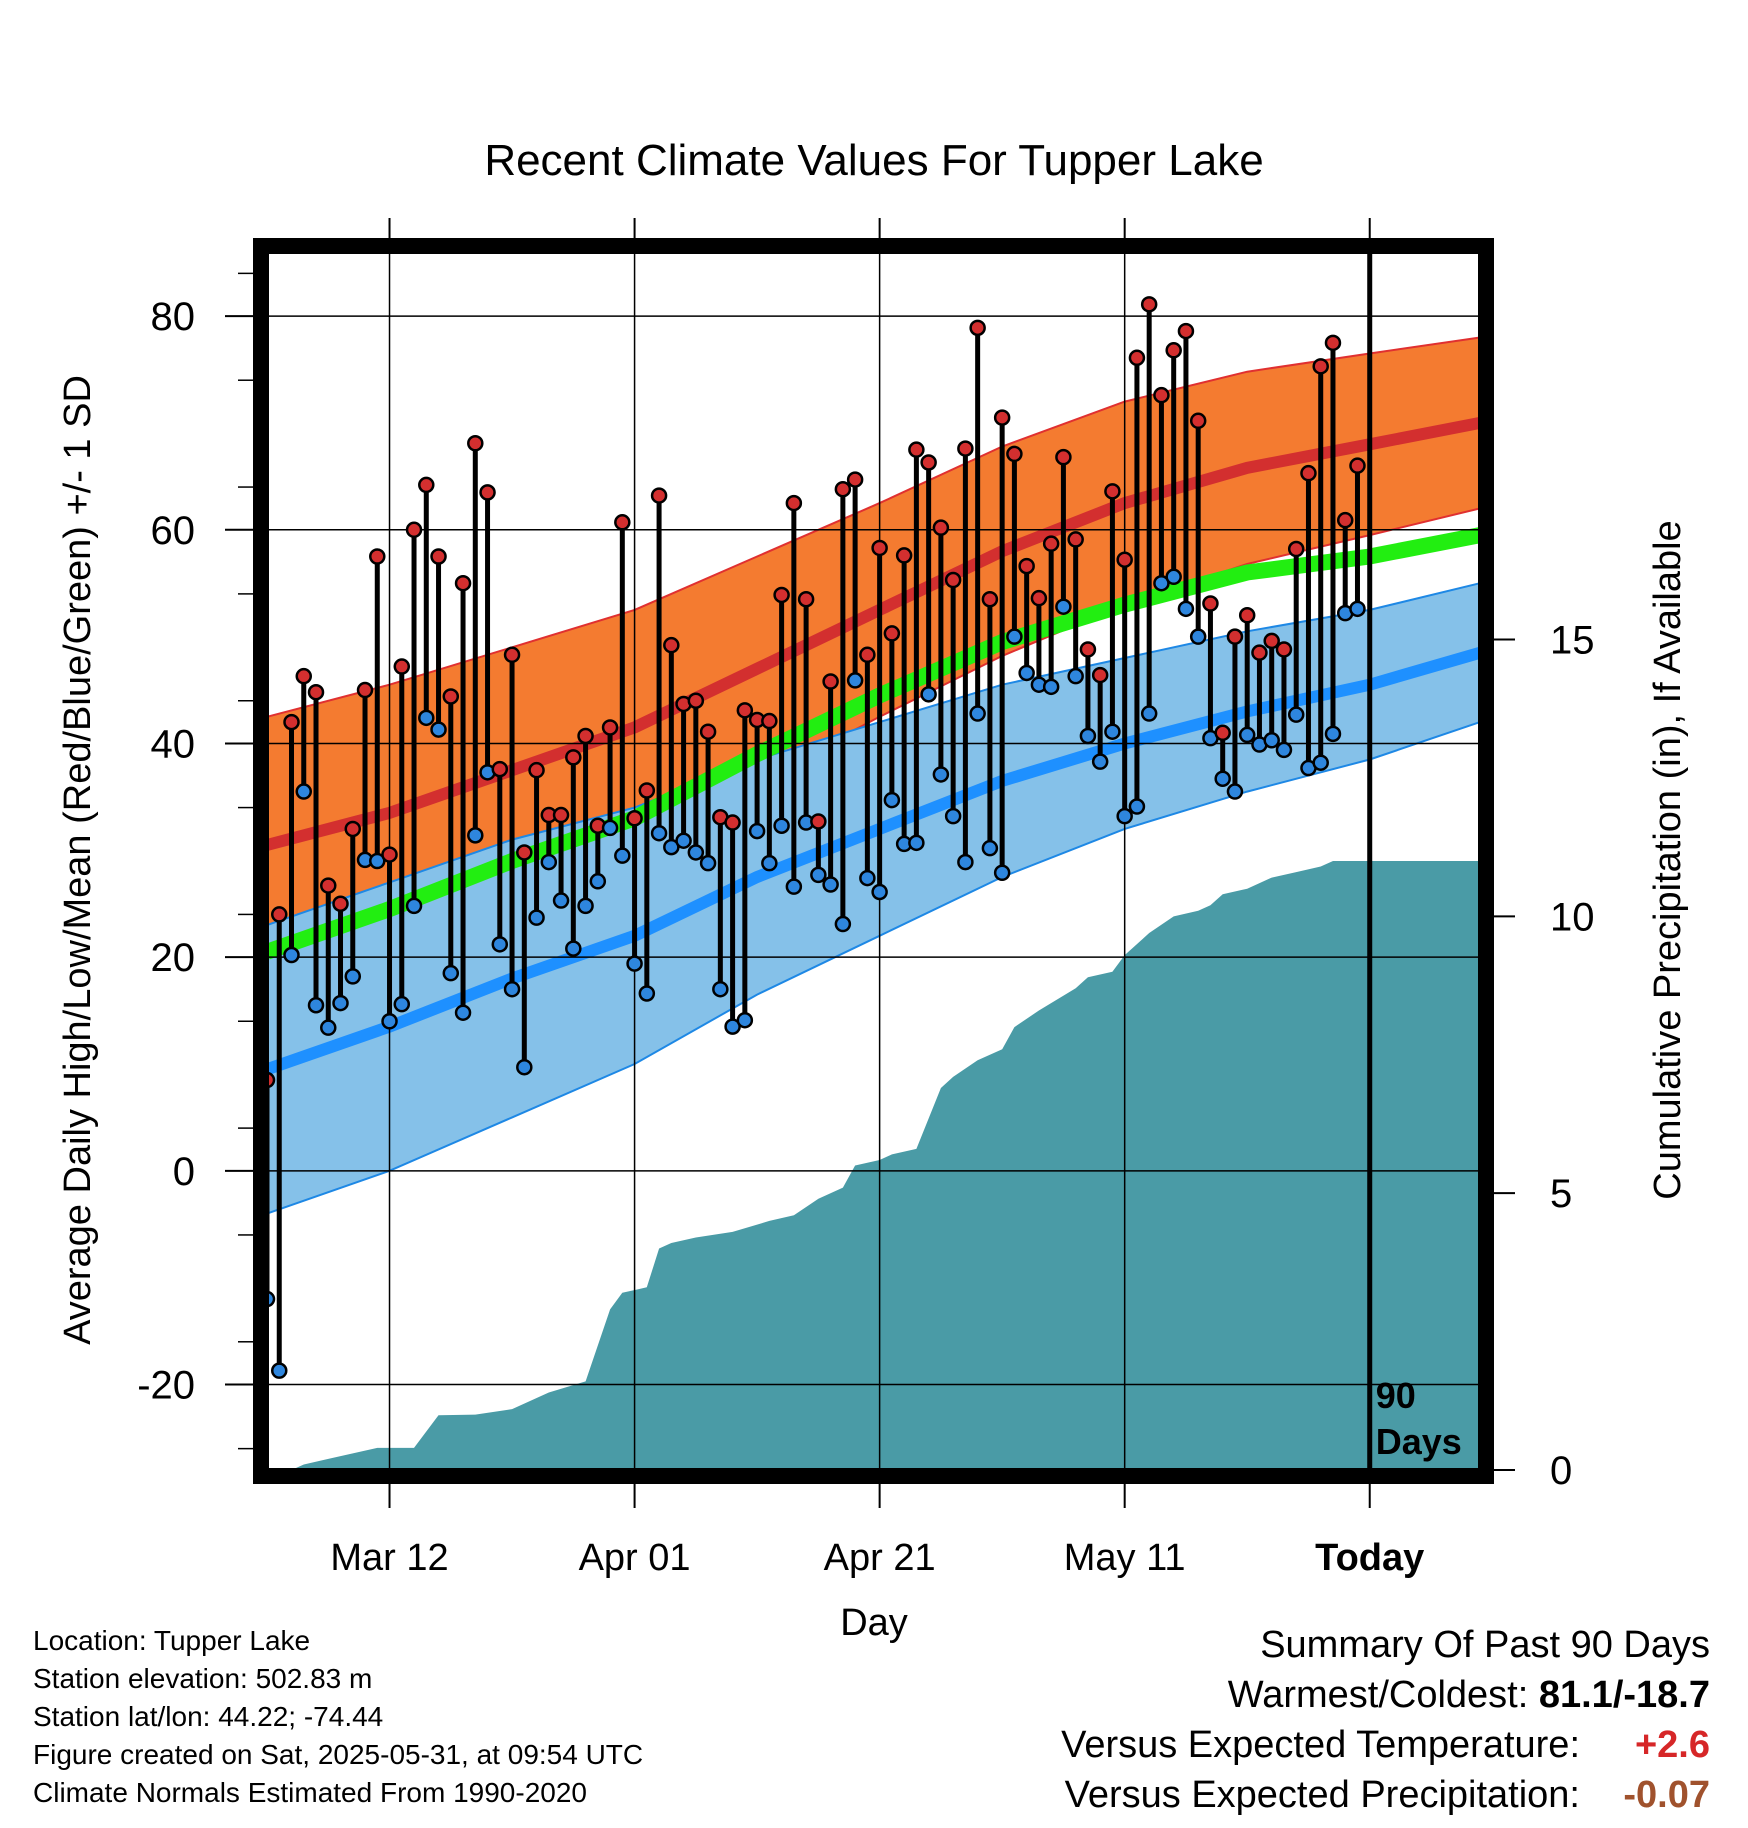  I want to click on y-tick-label: 40, so click(173, 744).